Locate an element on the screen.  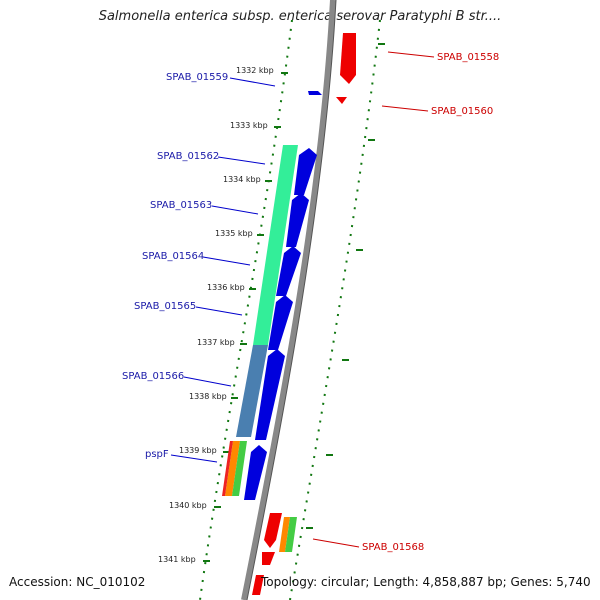
cog-bar-red-small is located at coordinates (227, 468).